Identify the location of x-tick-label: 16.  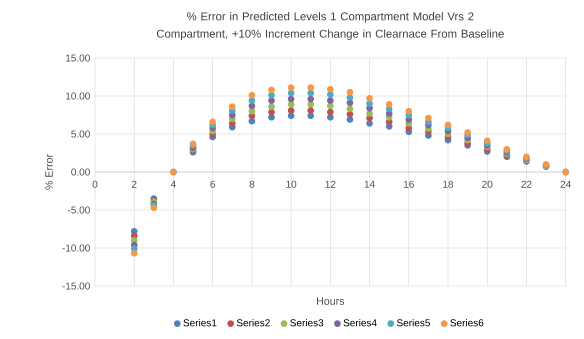
(409, 184).